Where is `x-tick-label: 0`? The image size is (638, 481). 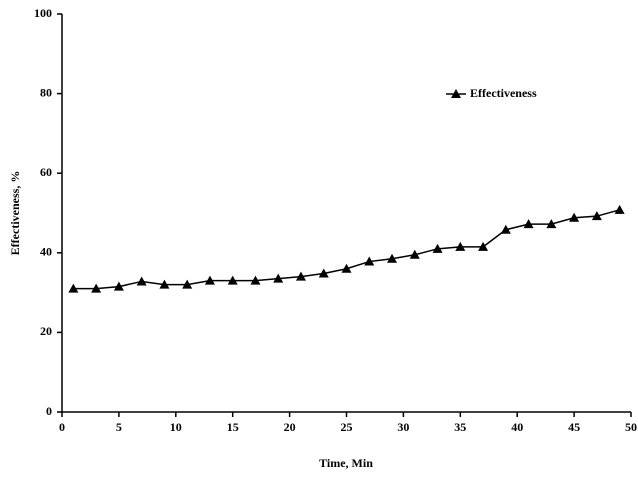
x-tick-label: 0 is located at coordinates (62, 427).